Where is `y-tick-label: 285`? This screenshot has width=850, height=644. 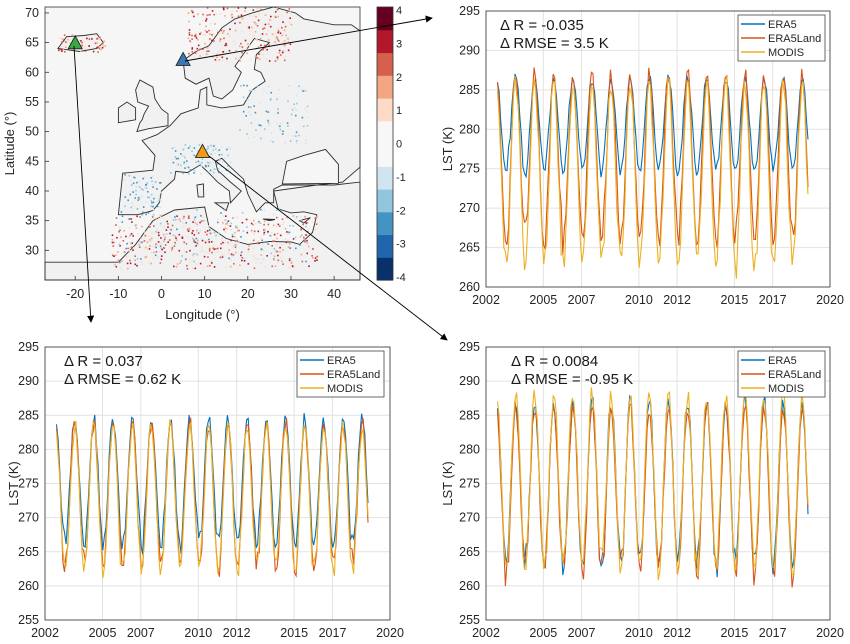 y-tick-label: 285 is located at coordinates (469, 415).